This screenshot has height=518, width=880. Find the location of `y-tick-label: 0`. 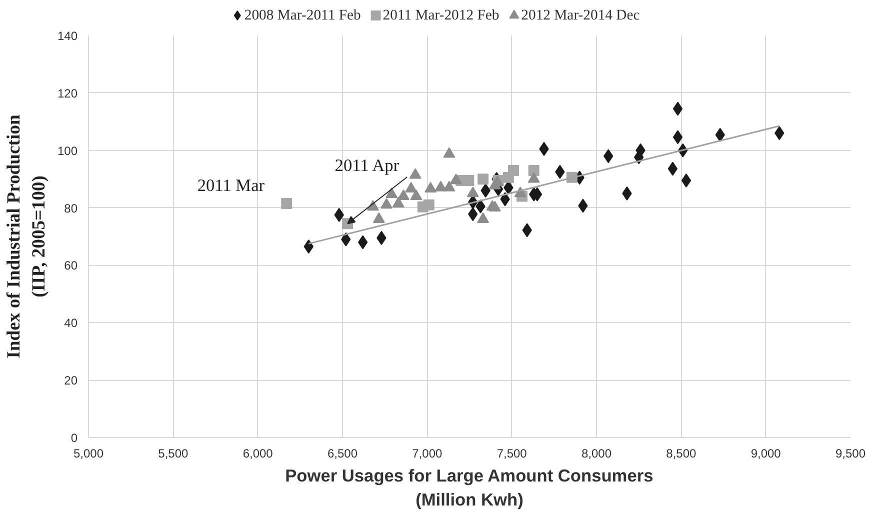

y-tick-label: 0 is located at coordinates (74, 438).